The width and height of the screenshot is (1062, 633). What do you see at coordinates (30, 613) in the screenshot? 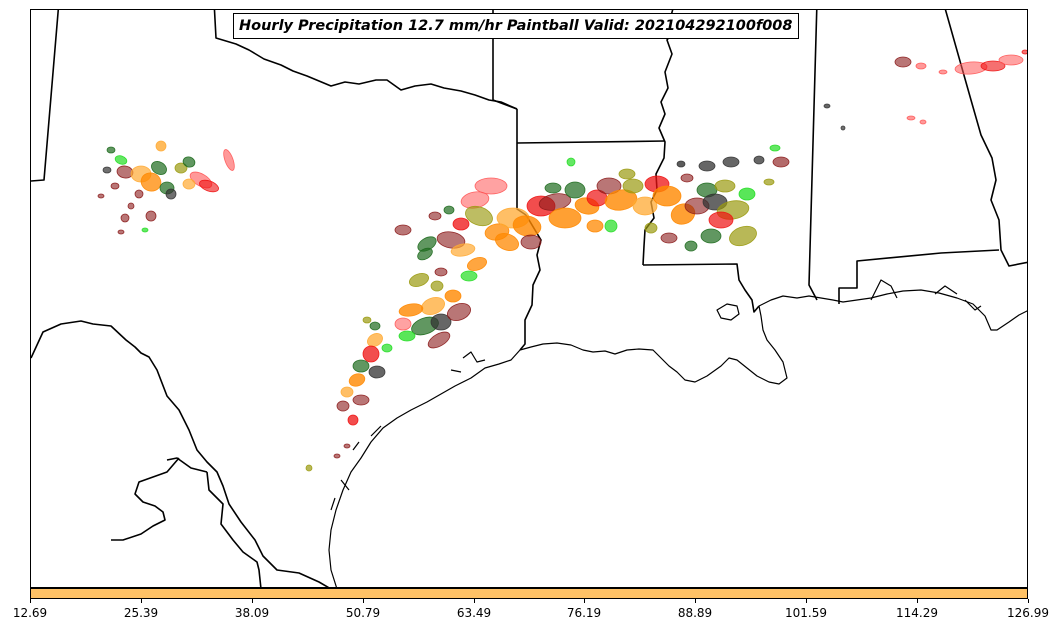
I see `colorbar-tick-label: 12.69` at bounding box center [30, 613].